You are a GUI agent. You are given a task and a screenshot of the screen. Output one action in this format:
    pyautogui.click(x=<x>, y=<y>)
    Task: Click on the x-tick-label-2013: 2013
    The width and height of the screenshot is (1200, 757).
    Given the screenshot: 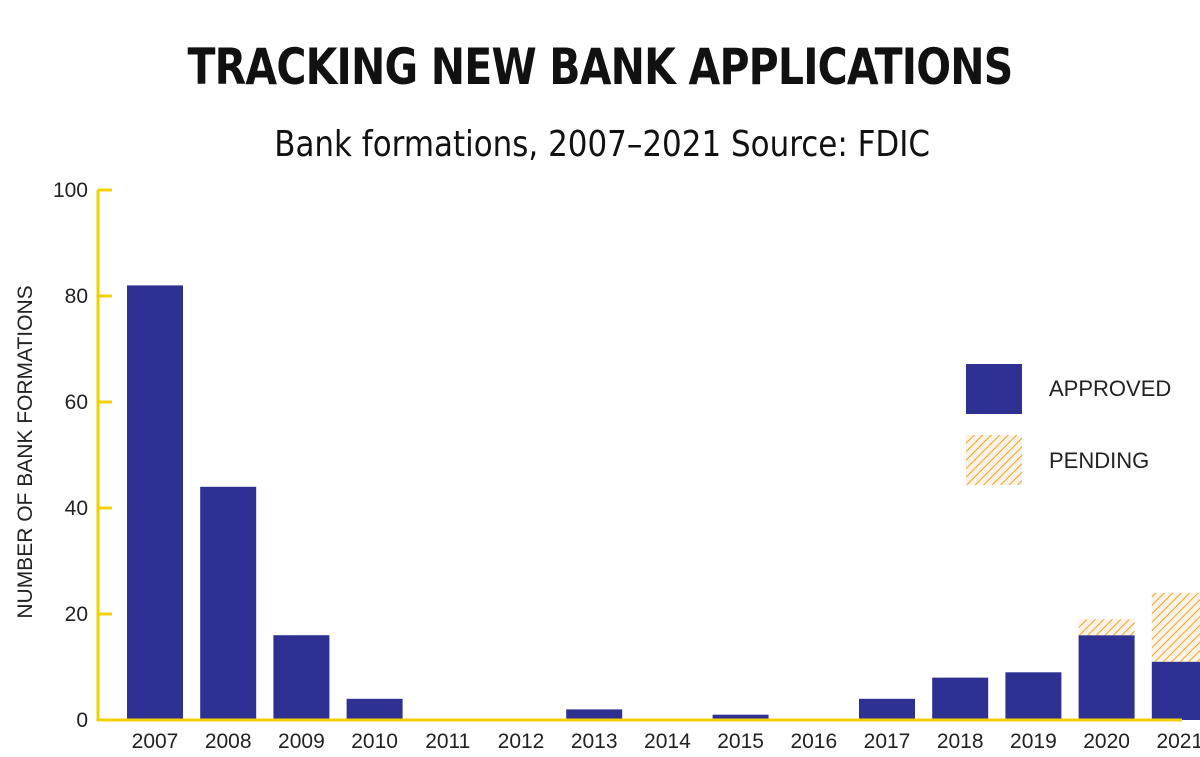 What is the action you would take?
    pyautogui.click(x=594, y=741)
    